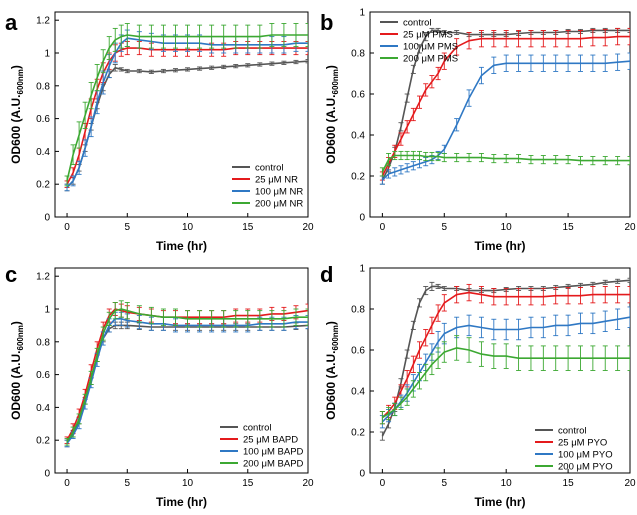 Image resolution: width=637 pixels, height=515 pixels. What do you see at coordinates (428, 35) in the screenshot?
I see `legend-label: 25 μM PMS` at bounding box center [428, 35].